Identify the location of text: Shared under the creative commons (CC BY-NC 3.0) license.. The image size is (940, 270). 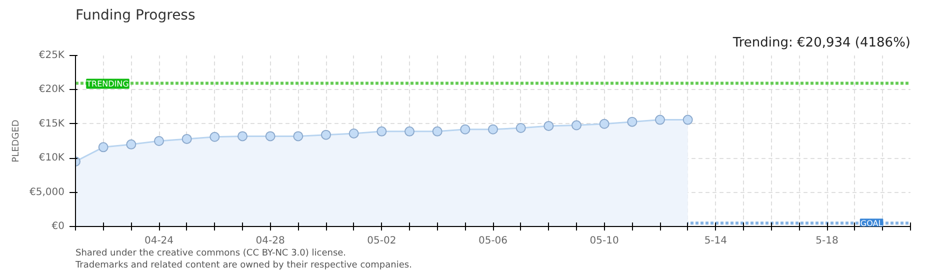
(211, 253).